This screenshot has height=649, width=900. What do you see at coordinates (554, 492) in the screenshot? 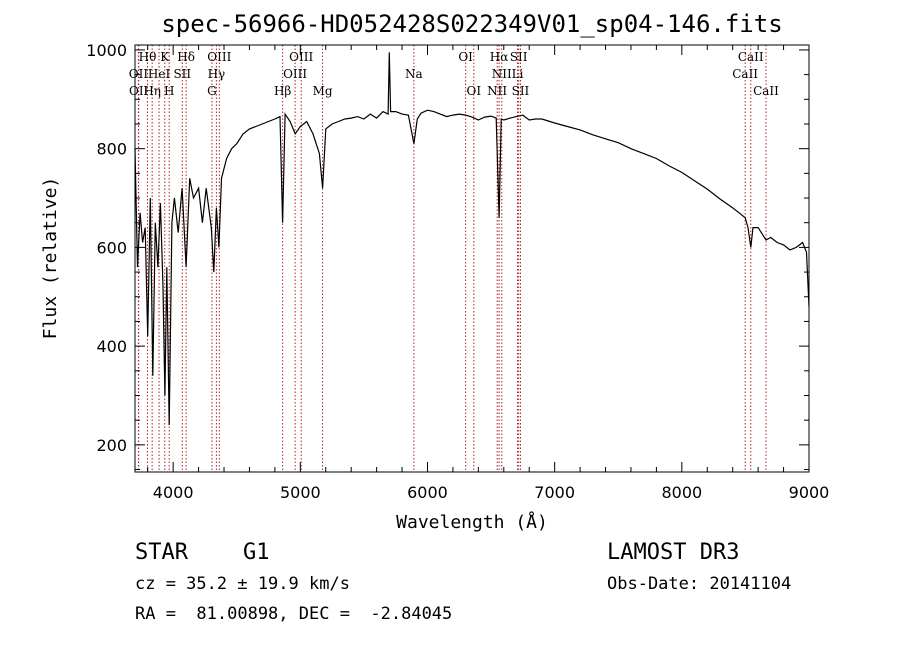
I see `x-tick-label: 7000` at bounding box center [554, 492].